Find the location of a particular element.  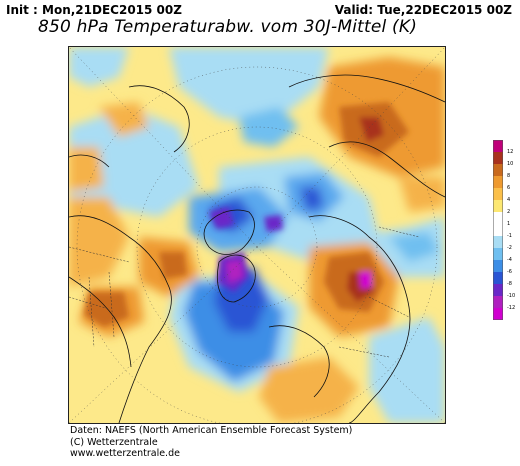

colorbar-tick-label: 4 is located at coordinates (509, 199).